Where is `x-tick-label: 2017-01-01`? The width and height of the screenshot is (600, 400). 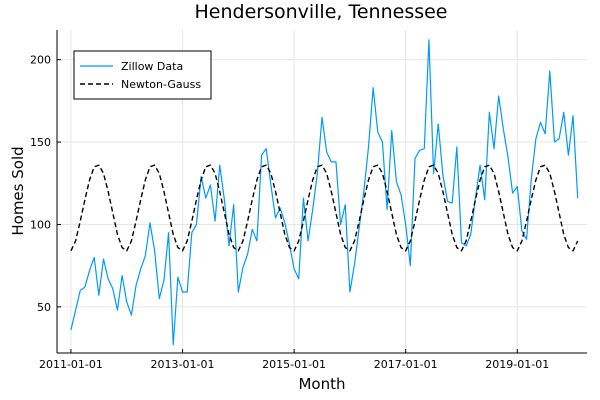 x-tick-label: 2017-01-01 is located at coordinates (406, 364).